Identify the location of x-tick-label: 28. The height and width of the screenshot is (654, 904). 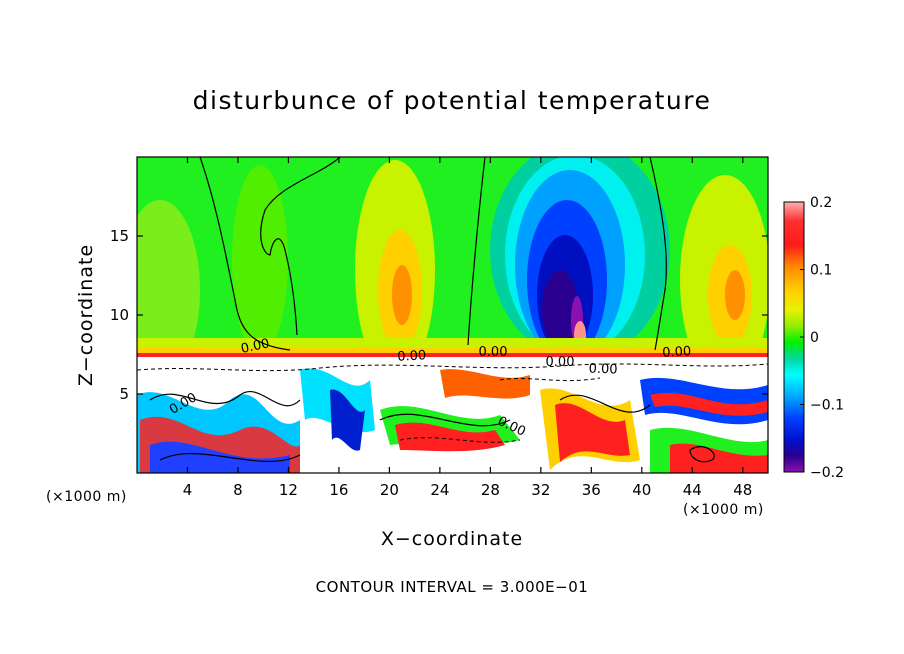
(490, 490).